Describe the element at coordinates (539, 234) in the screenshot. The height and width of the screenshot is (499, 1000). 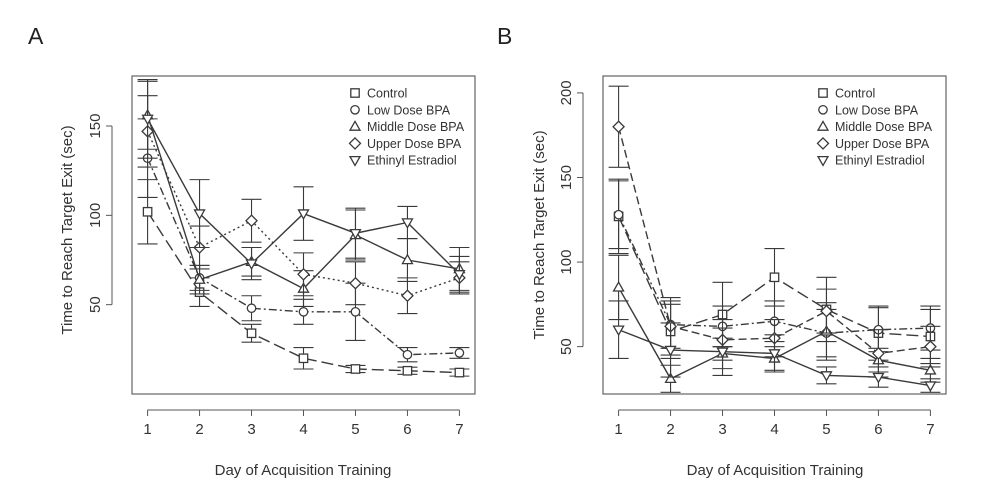
I see `y-axis-title-b: Time to Reach Target Exit (sec)` at that location.